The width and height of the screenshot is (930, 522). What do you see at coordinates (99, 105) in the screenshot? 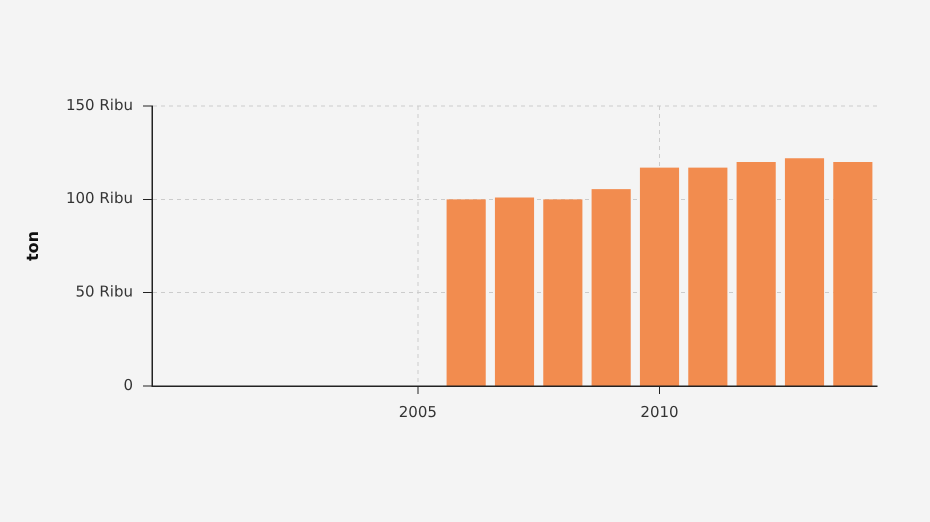
I see `y-tick-label: 150 Ribu` at bounding box center [99, 105].